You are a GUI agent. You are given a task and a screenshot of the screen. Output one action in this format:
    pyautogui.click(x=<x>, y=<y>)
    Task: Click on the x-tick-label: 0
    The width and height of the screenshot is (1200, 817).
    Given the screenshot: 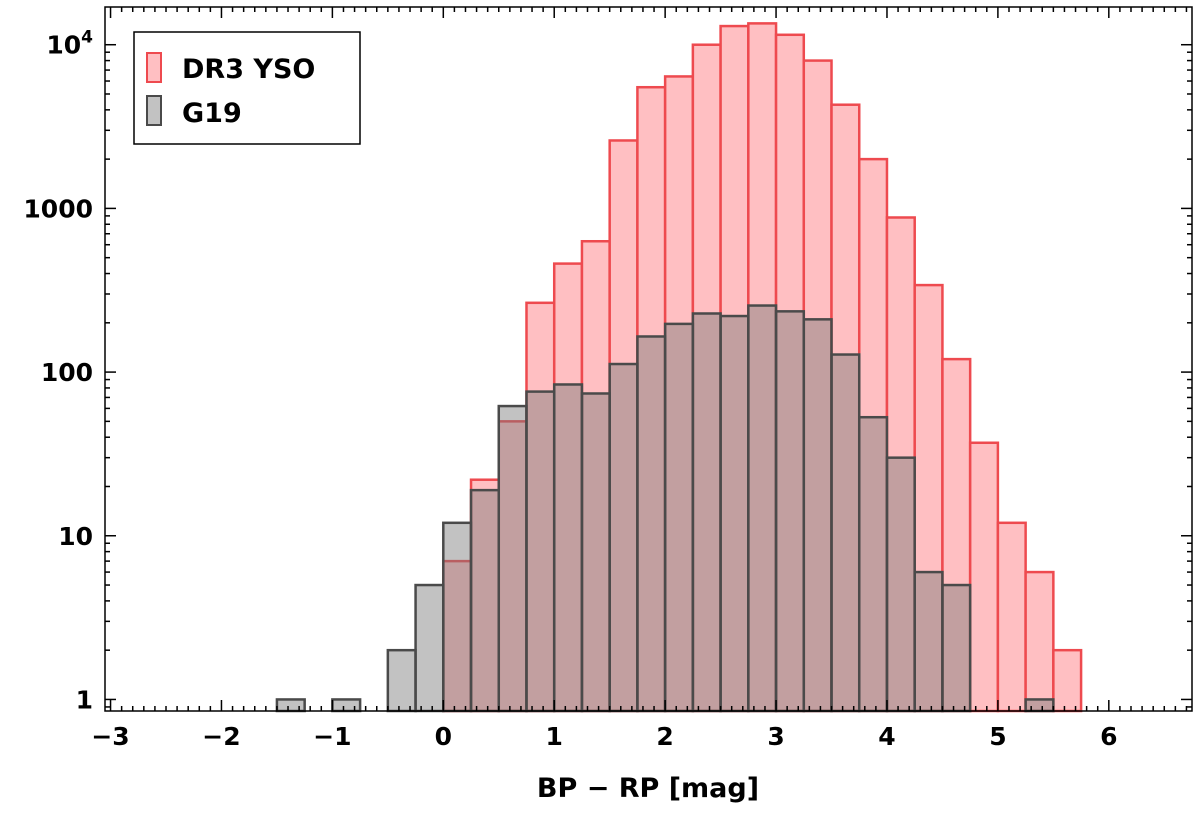 What is the action you would take?
    pyautogui.click(x=443, y=736)
    